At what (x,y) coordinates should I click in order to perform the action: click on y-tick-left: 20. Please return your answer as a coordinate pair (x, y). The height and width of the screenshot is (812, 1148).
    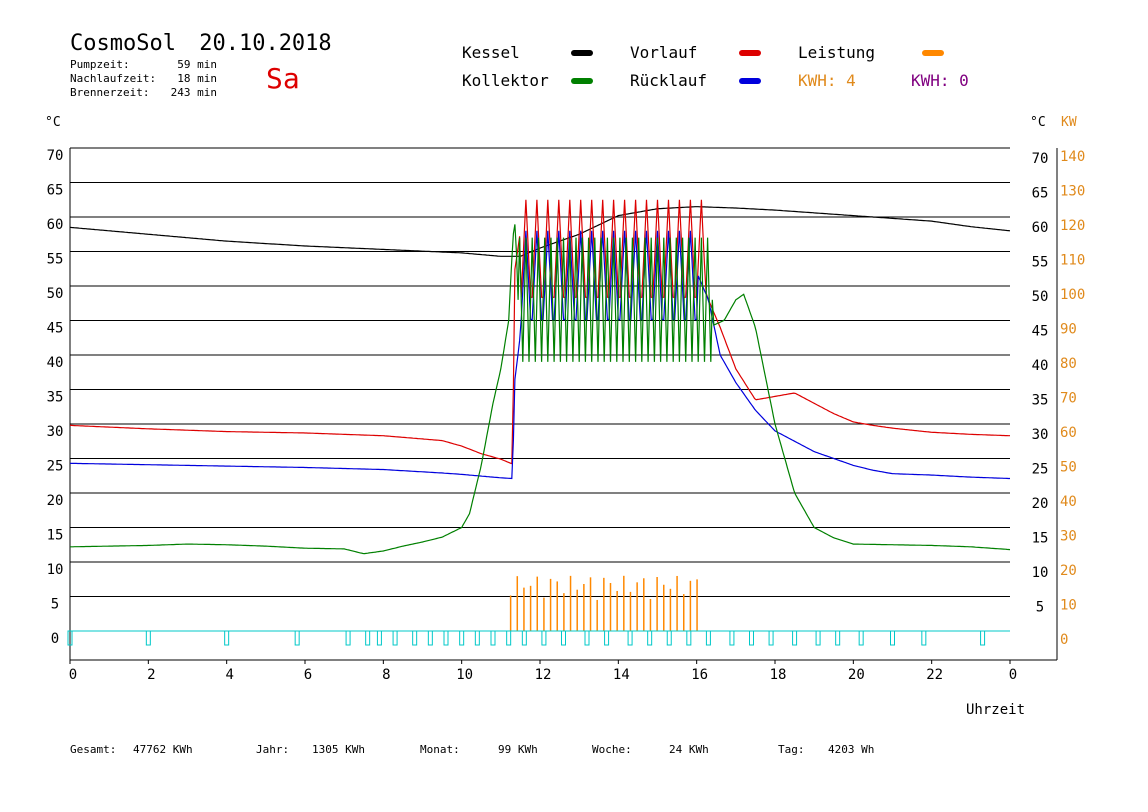
    Looking at the image, I should click on (55, 501).